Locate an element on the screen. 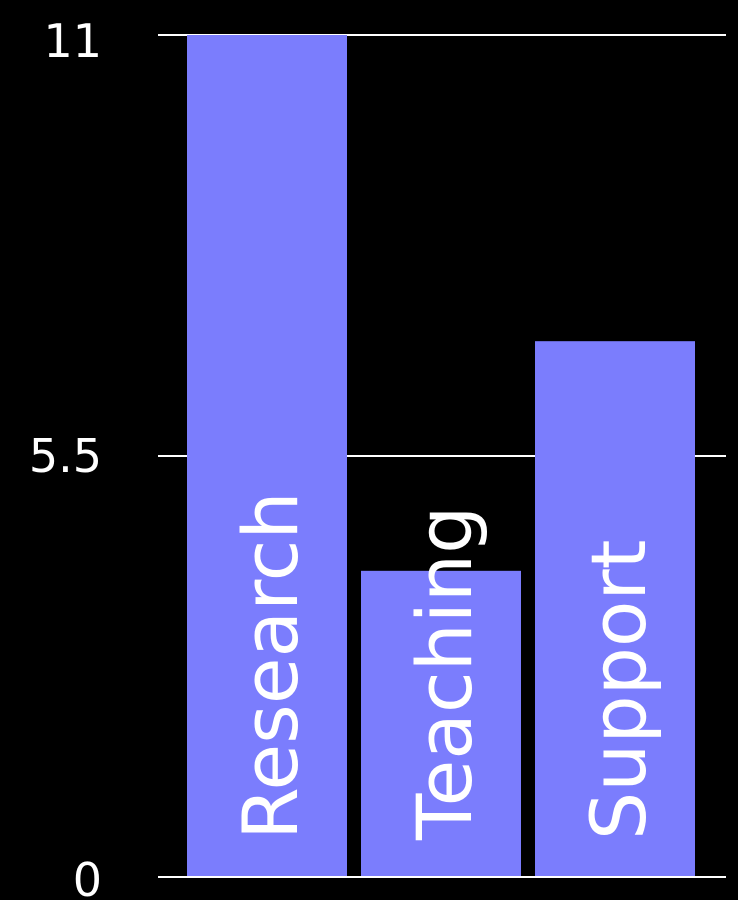 This screenshot has width=738, height=900. bar-support is located at coordinates (615, 609).